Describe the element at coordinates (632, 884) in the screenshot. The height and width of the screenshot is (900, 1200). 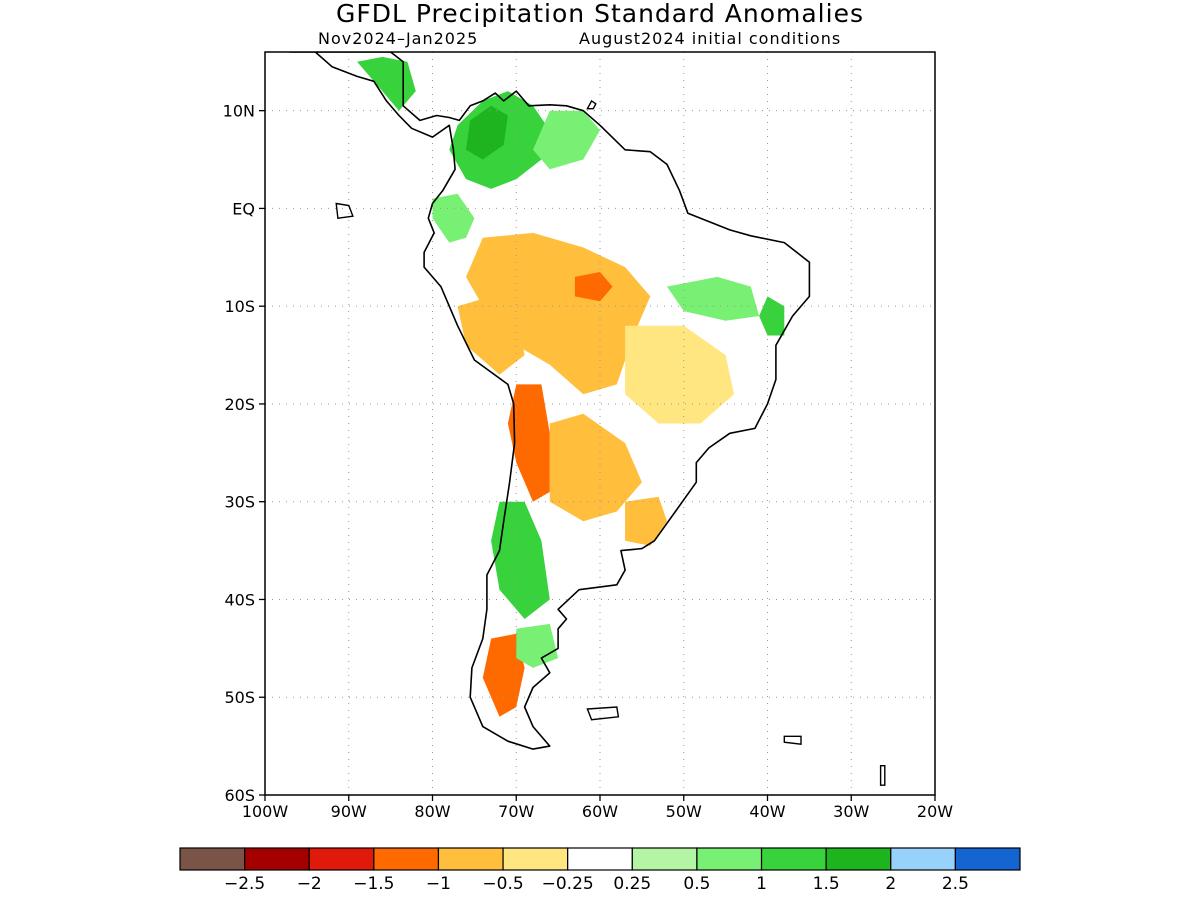
I see `colorbar-label: 0.25` at that location.